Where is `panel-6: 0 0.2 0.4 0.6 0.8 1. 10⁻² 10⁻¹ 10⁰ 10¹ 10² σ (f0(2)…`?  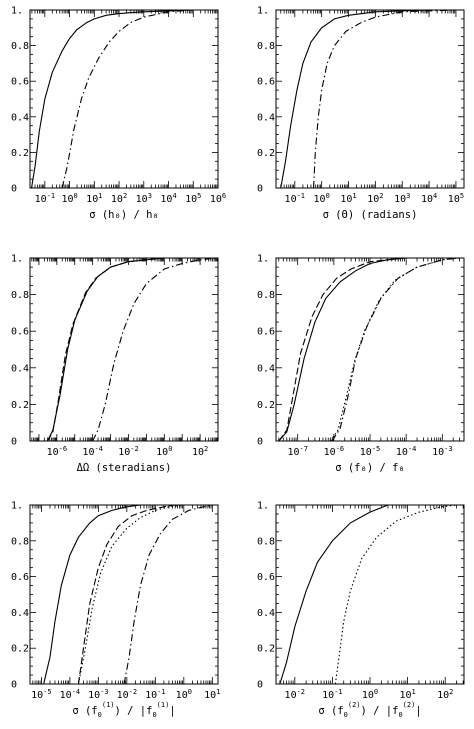 panel-6: 0 0.2 0.4 0.6 0.8 1. 10⁻² 10⁻¹ 10⁰ 10¹ 10² σ (f0(2)… is located at coordinates (361, 610).